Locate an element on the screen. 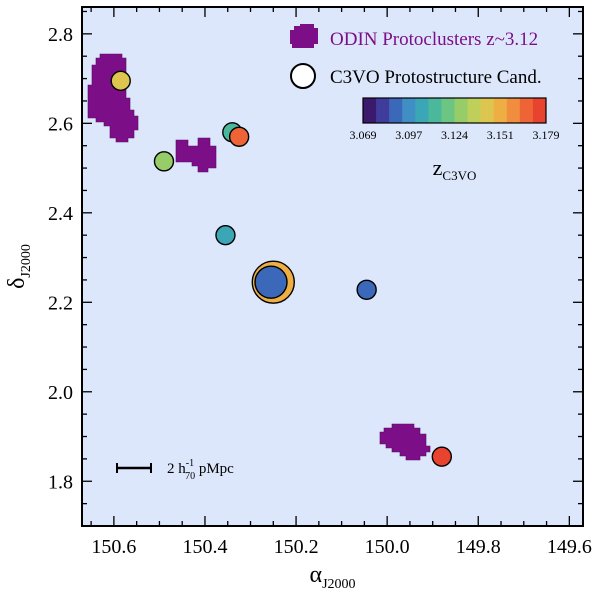 The height and width of the screenshot is (594, 602). y-tick-label: 2.4 is located at coordinates (60, 214).